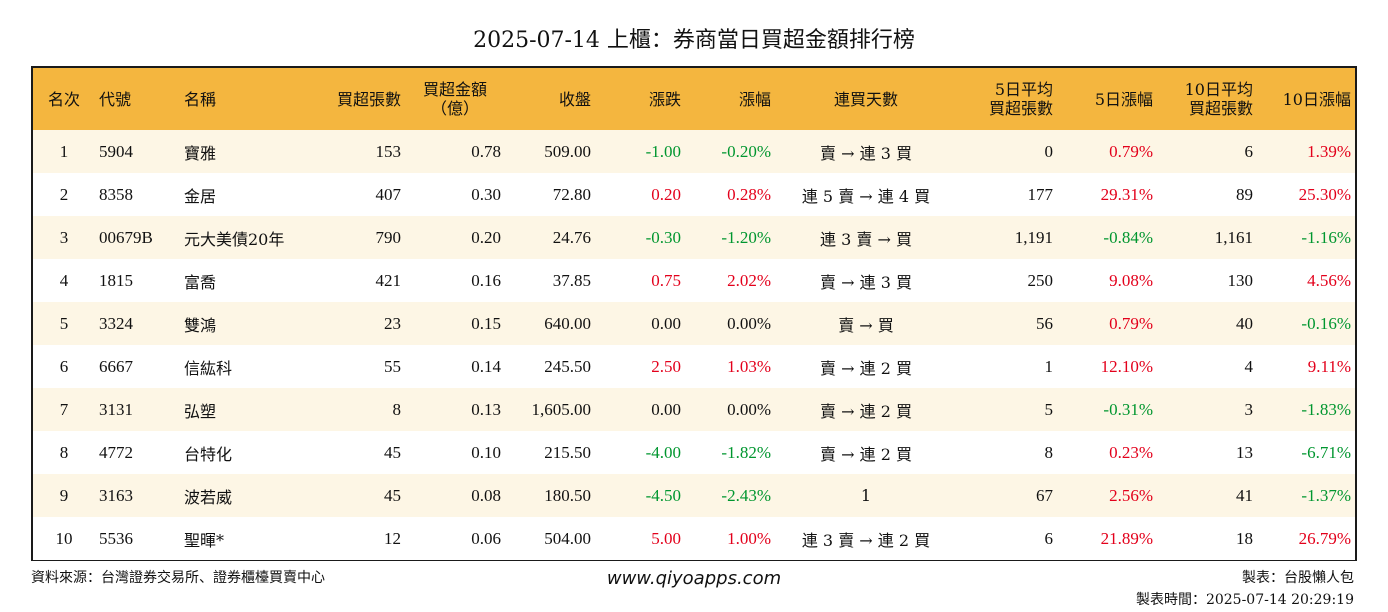 This screenshot has width=1388, height=612. I want to click on change10-pct-cell: 25.30%, so click(1324, 194).